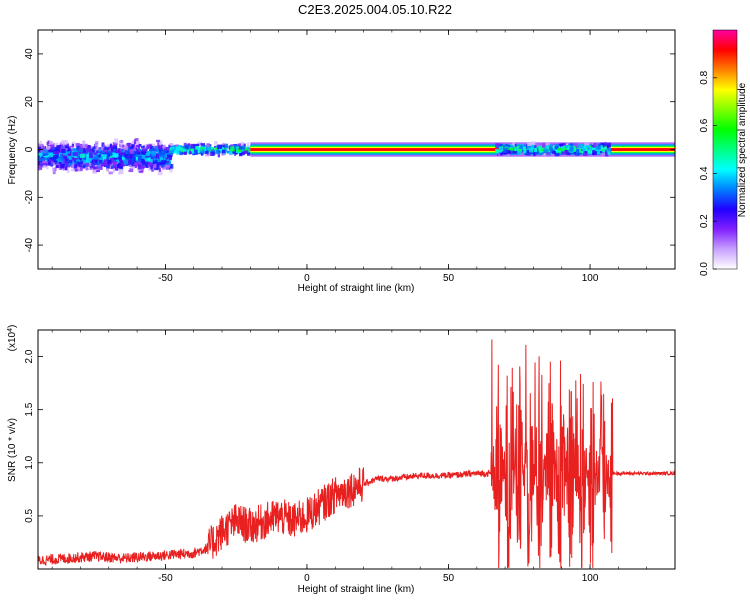 Image resolution: width=750 pixels, height=600 pixels. What do you see at coordinates (462, 149) in the screenshot?
I see `spectrogram-band` at bounding box center [462, 149].